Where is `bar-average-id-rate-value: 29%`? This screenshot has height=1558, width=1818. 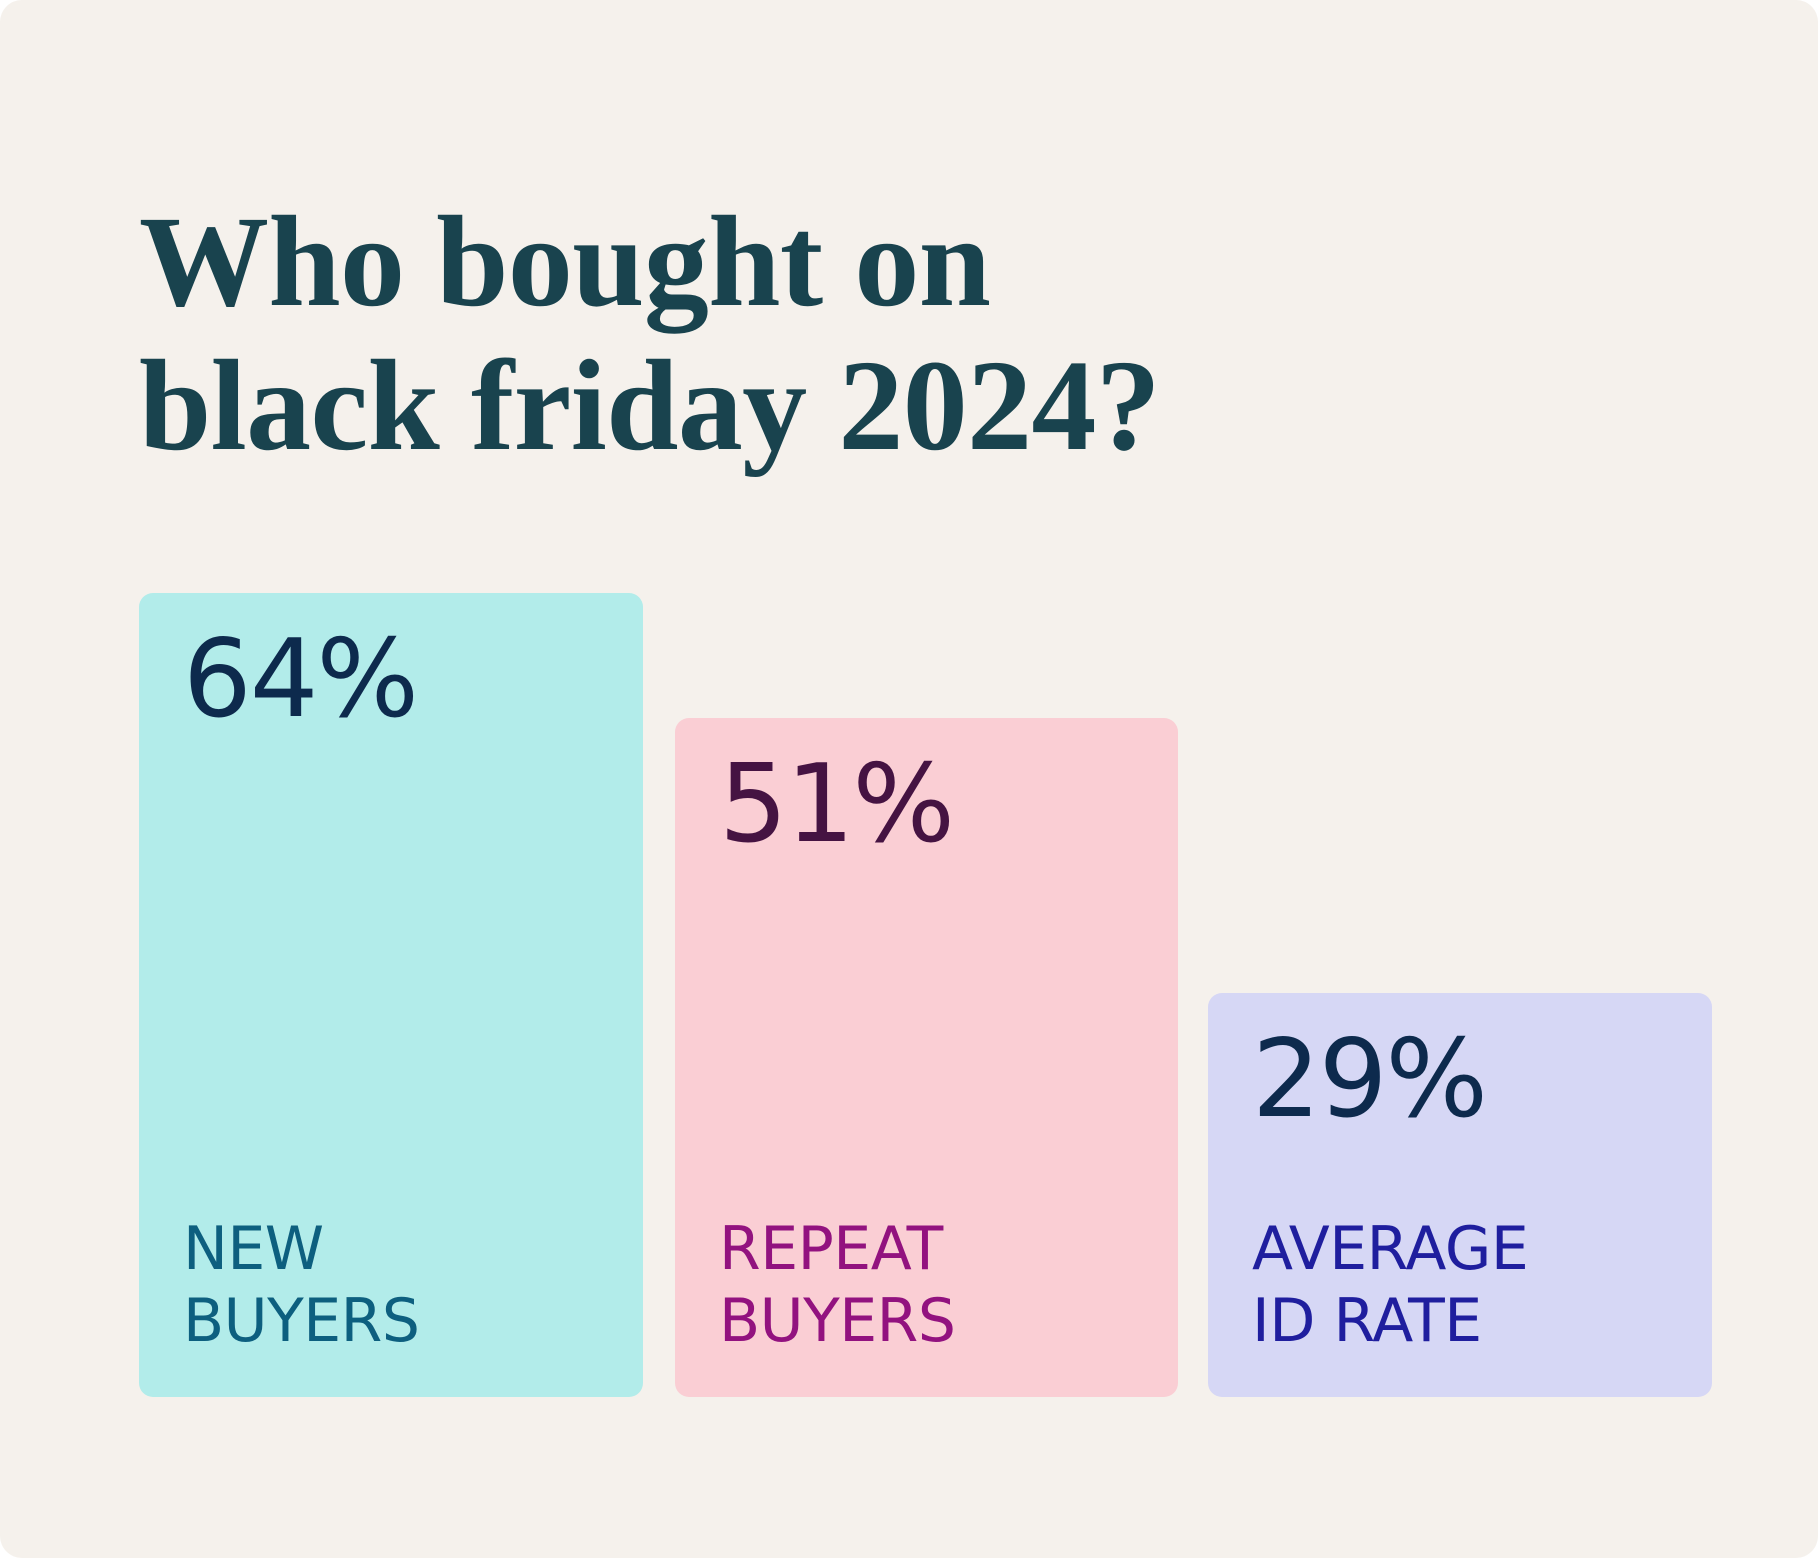 bar-average-id-rate-value: 29% is located at coordinates (1370, 1079).